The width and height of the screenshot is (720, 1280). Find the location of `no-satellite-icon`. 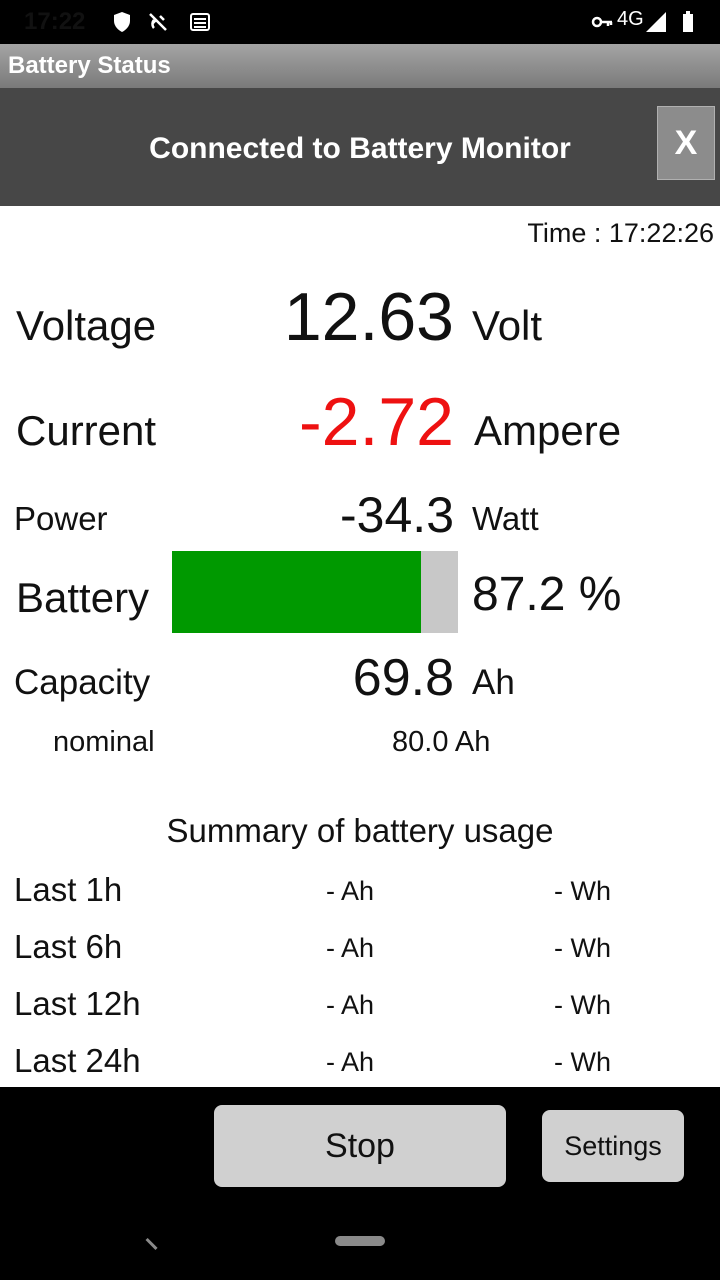

no-satellite-icon is located at coordinates (158, 22).